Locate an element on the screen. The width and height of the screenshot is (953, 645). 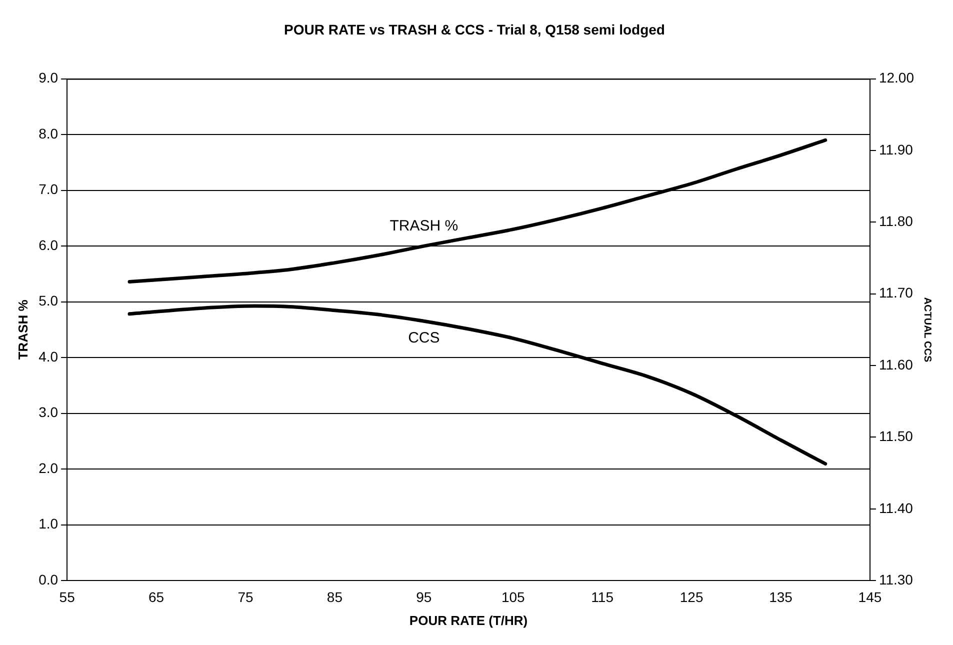
y2-tick-label: 11.40 is located at coordinates (896, 508).